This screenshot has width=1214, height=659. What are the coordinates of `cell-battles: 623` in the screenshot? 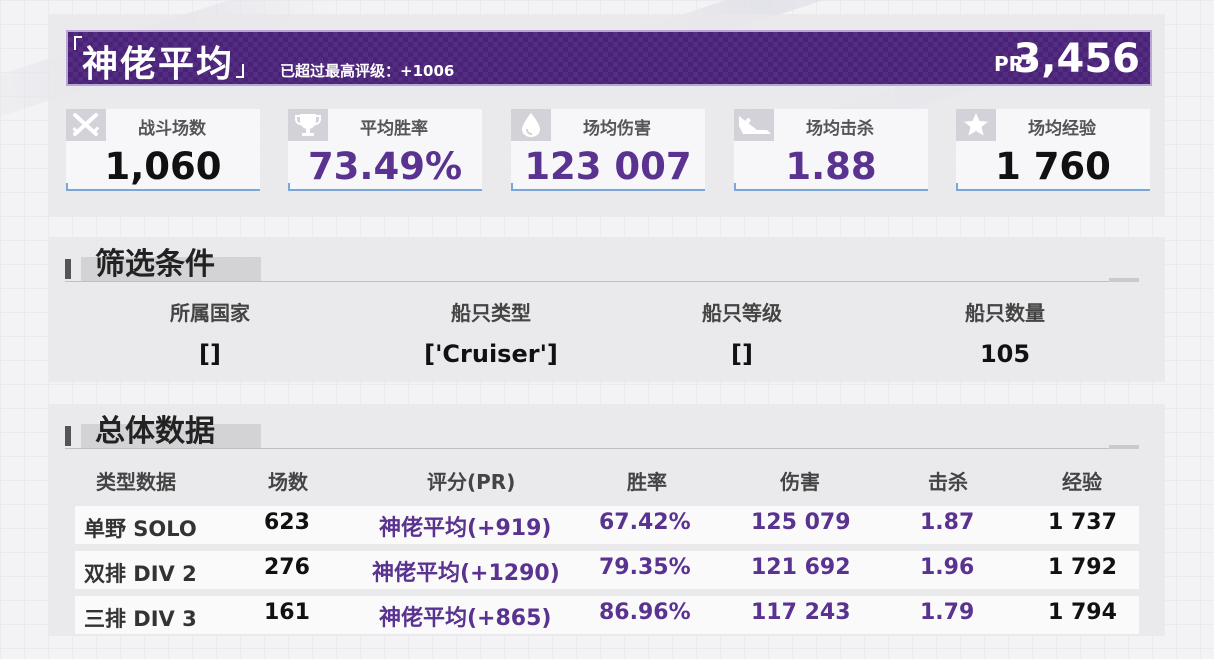 It's located at (287, 522).